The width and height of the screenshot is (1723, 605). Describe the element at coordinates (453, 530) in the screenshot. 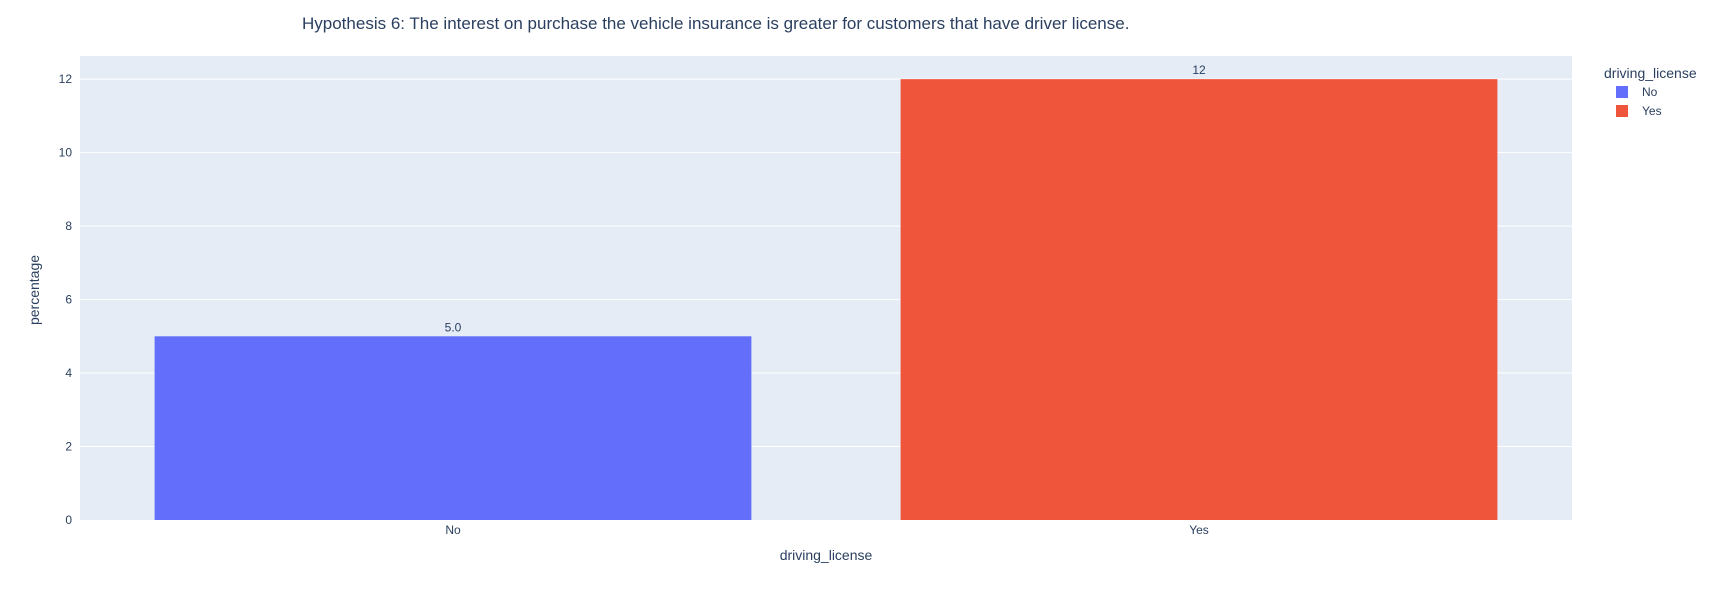

I see `x-tick-label: No` at that location.